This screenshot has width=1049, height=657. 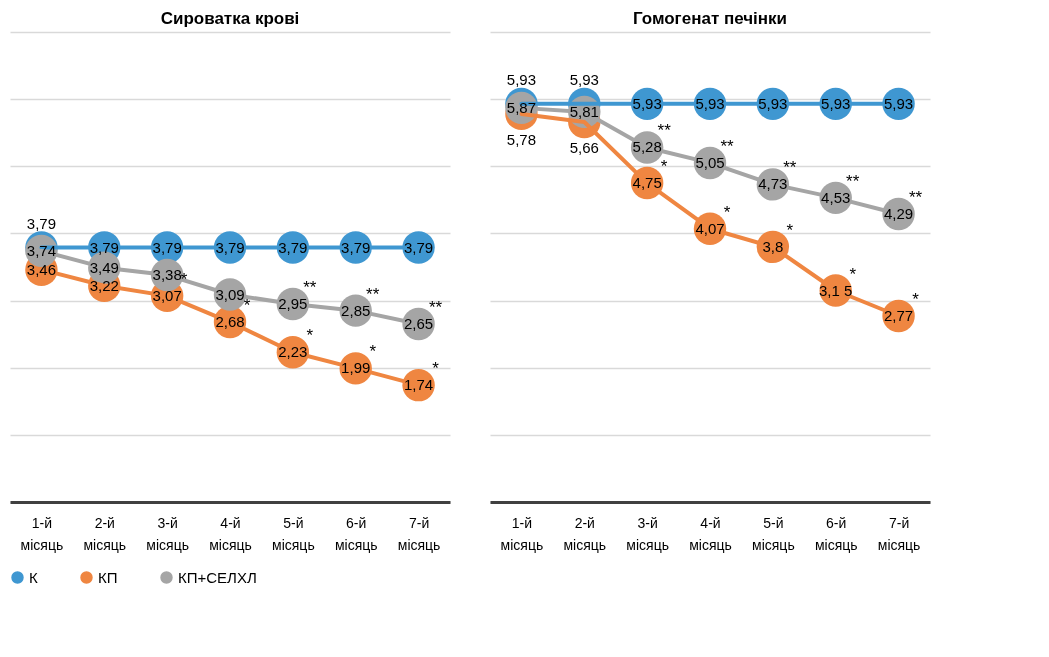 What do you see at coordinates (521, 107) in the screenshot?
I see `data-label: 5,87` at bounding box center [521, 107].